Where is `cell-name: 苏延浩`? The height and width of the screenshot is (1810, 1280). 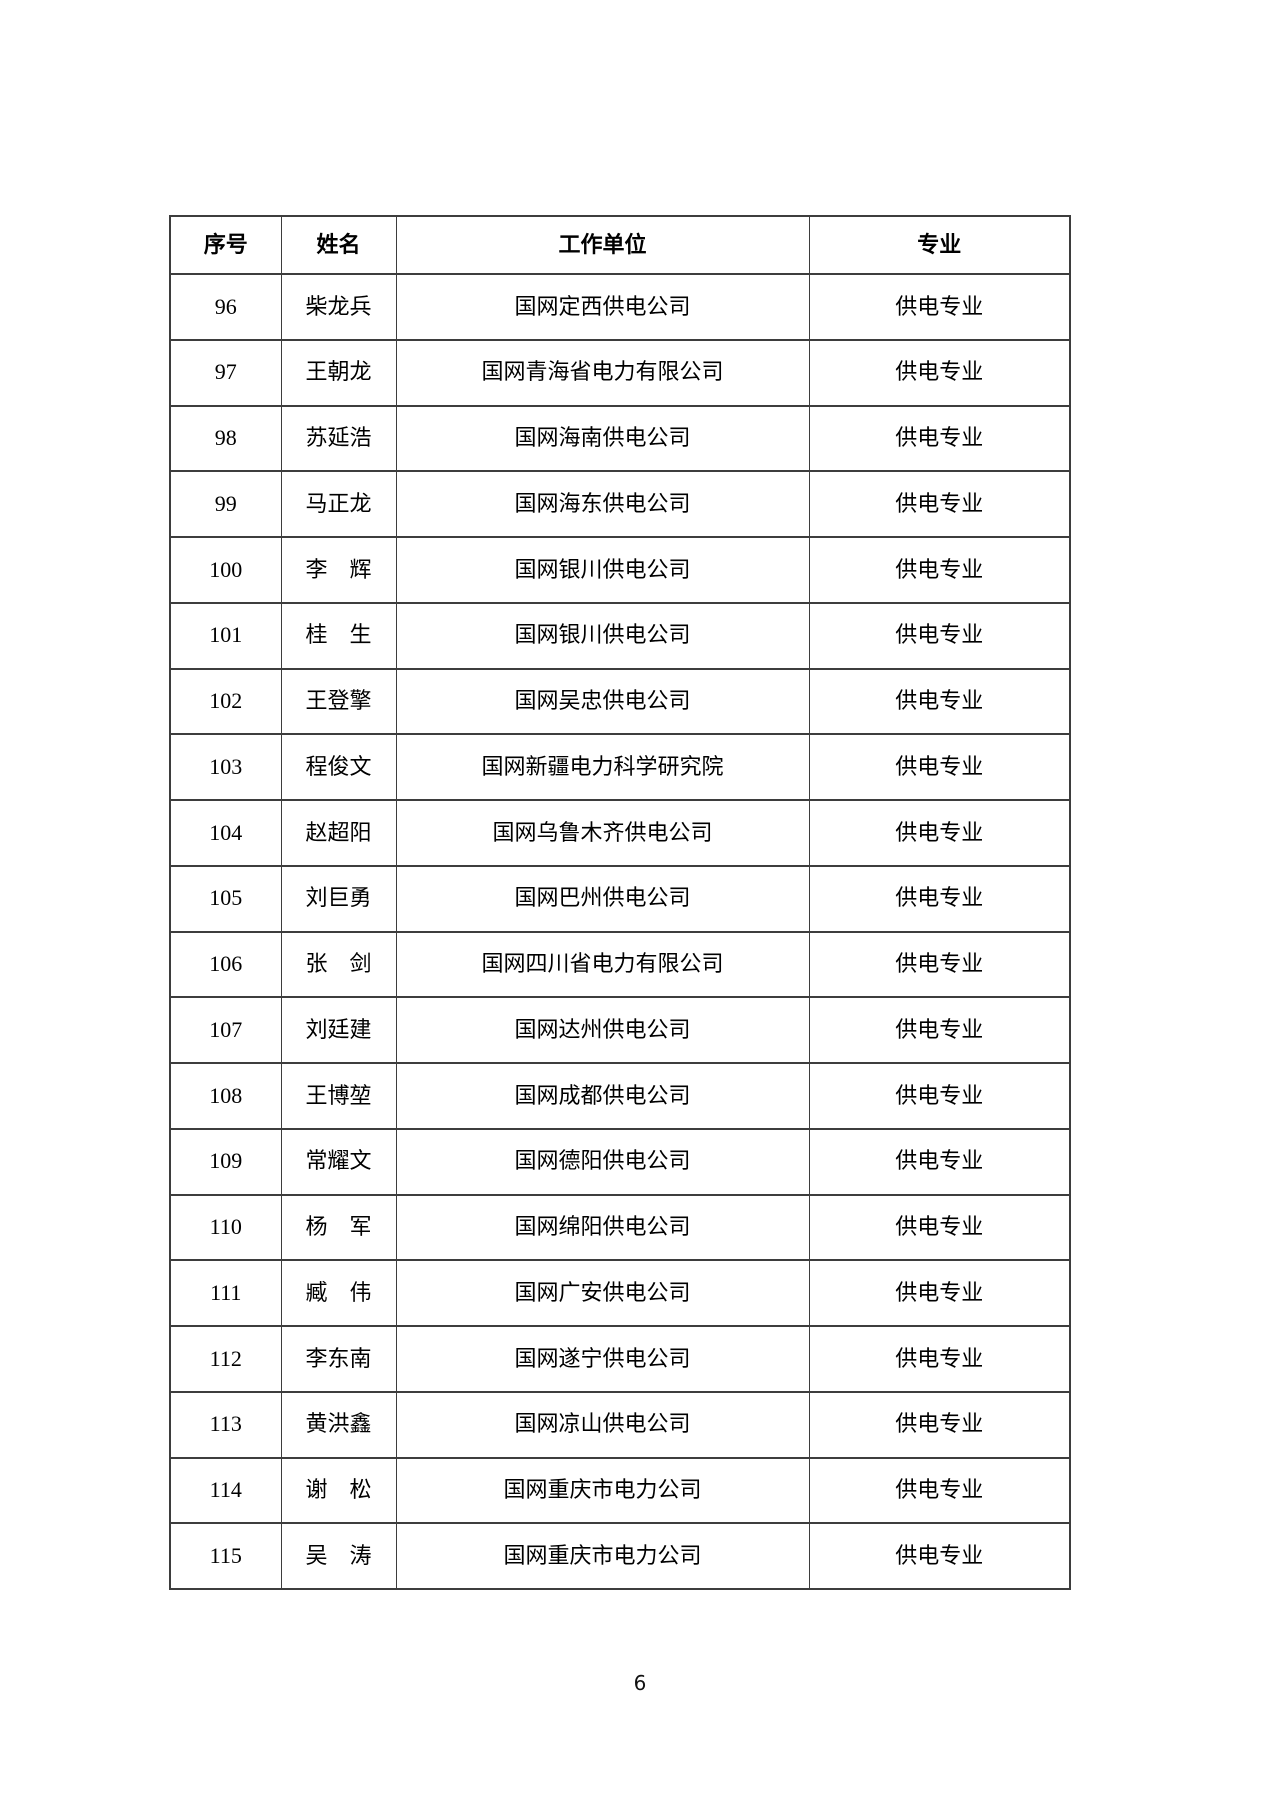
cell-name: 苏延浩 is located at coordinates (338, 438).